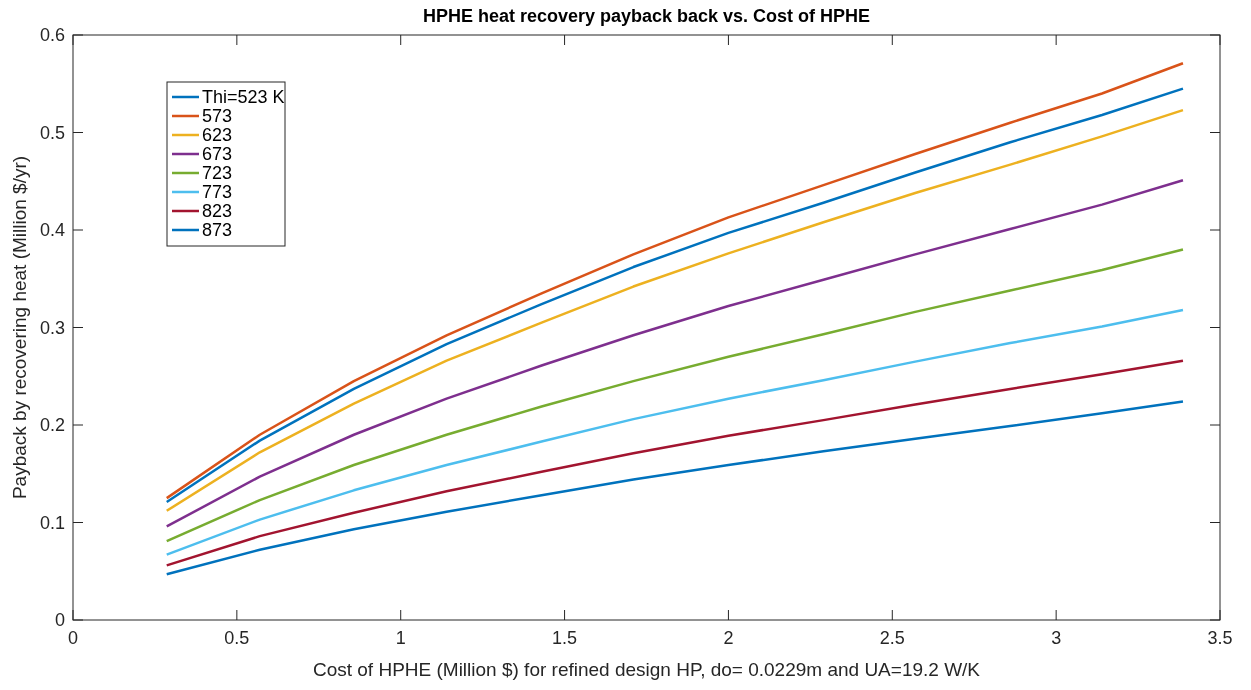 The image size is (1251, 690). What do you see at coordinates (52, 327) in the screenshot?
I see `y-tick-label: 0.3` at bounding box center [52, 327].